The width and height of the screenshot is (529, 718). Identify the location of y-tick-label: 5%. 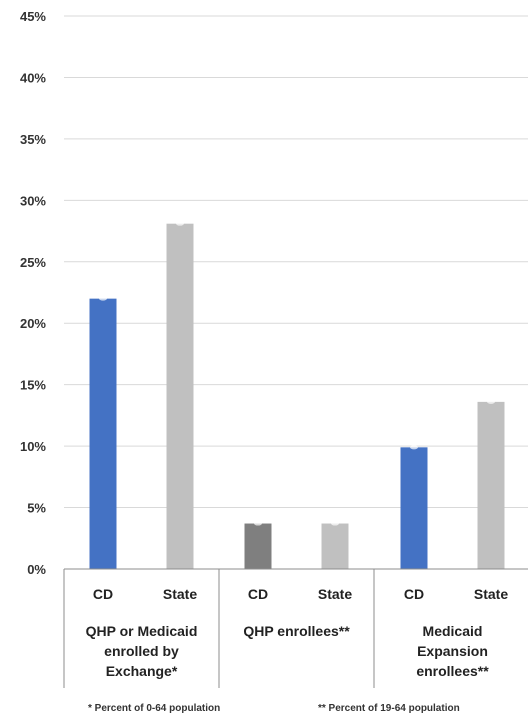
(36, 508).